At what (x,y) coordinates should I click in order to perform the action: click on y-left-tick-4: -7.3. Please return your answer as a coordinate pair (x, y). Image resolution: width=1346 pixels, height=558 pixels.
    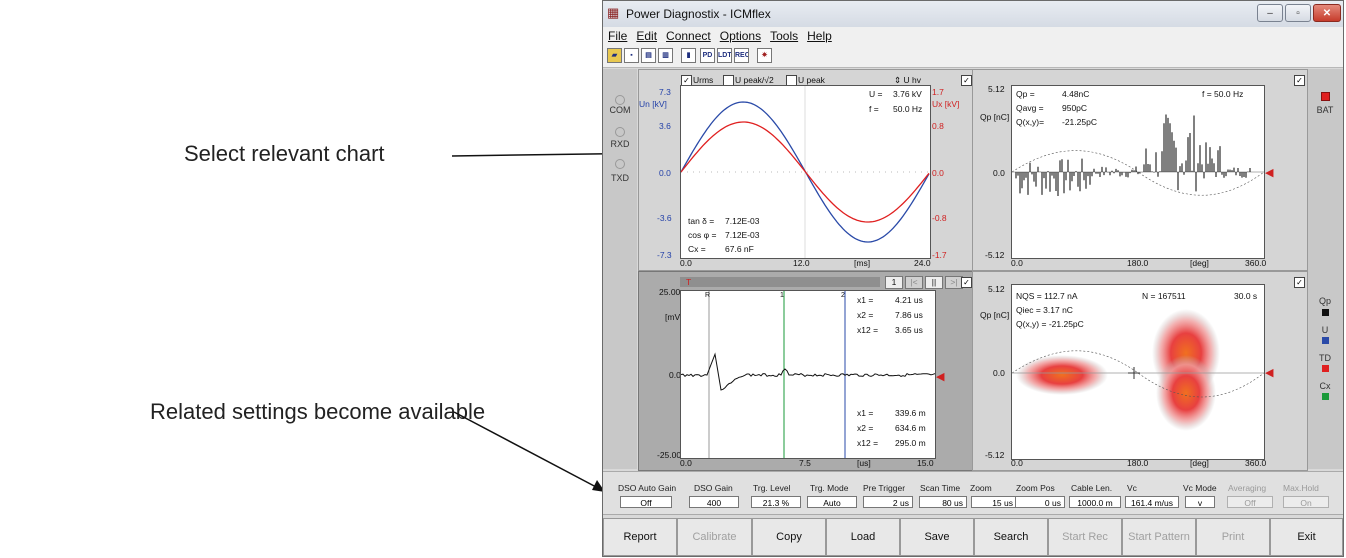
    Looking at the image, I should click on (664, 255).